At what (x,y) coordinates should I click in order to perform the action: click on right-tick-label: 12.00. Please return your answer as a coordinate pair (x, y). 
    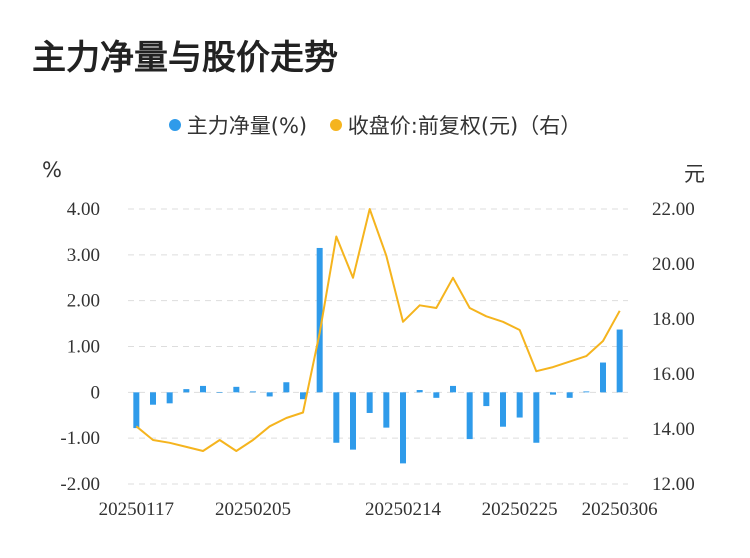
    Looking at the image, I should click on (673, 484).